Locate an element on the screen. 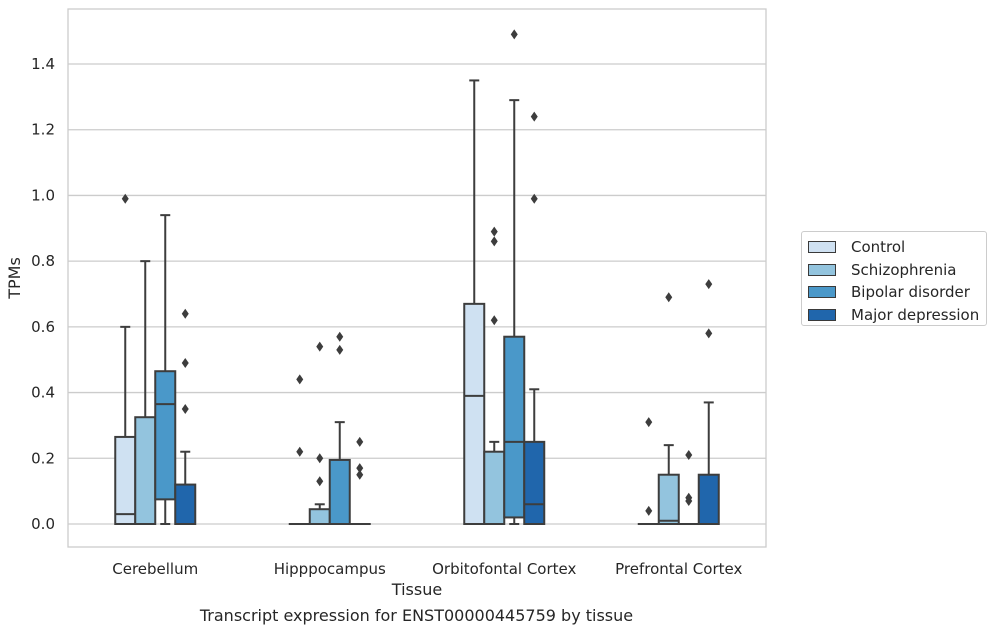 The height and width of the screenshot is (634, 997). legend-swatch-control is located at coordinates (822, 247).